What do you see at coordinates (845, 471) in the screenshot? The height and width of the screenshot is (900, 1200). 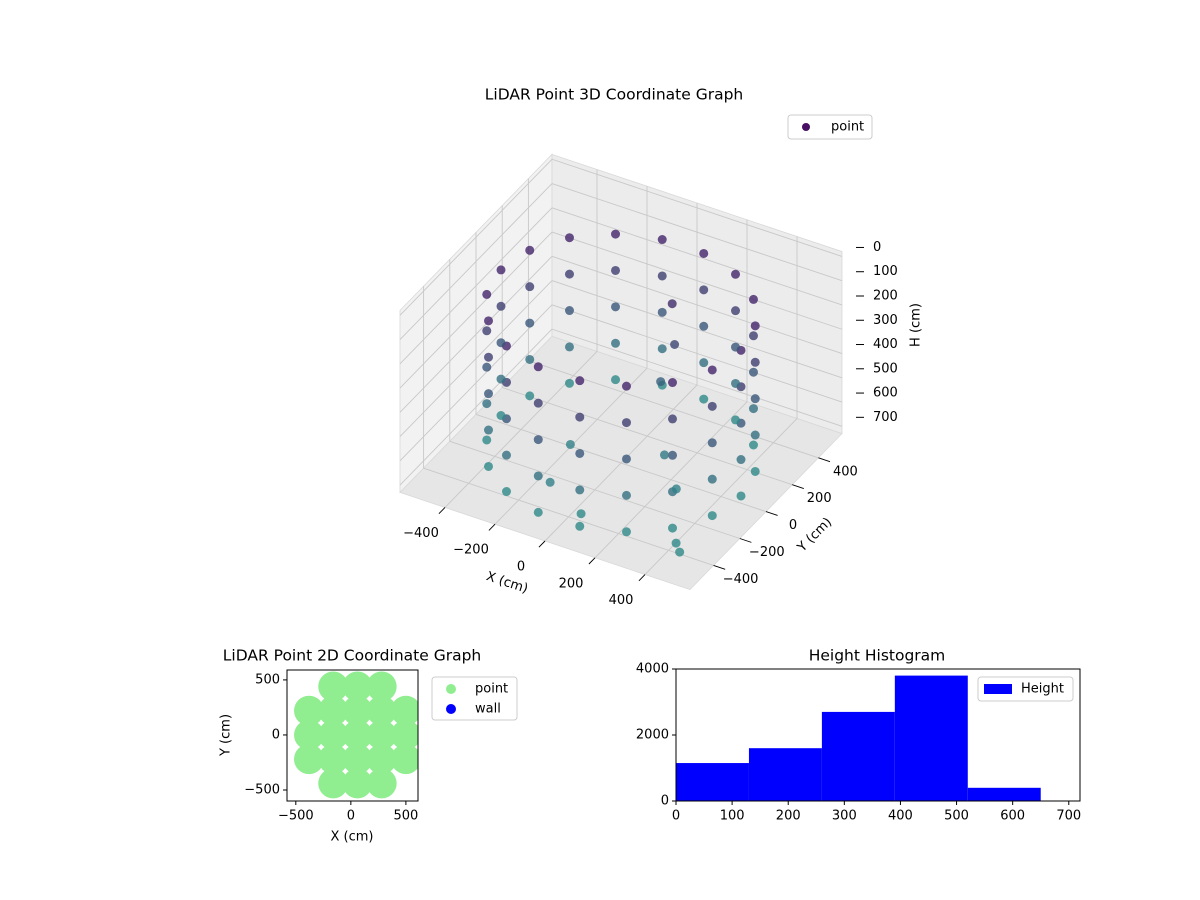 I see `y-tick-label: 400` at bounding box center [845, 471].